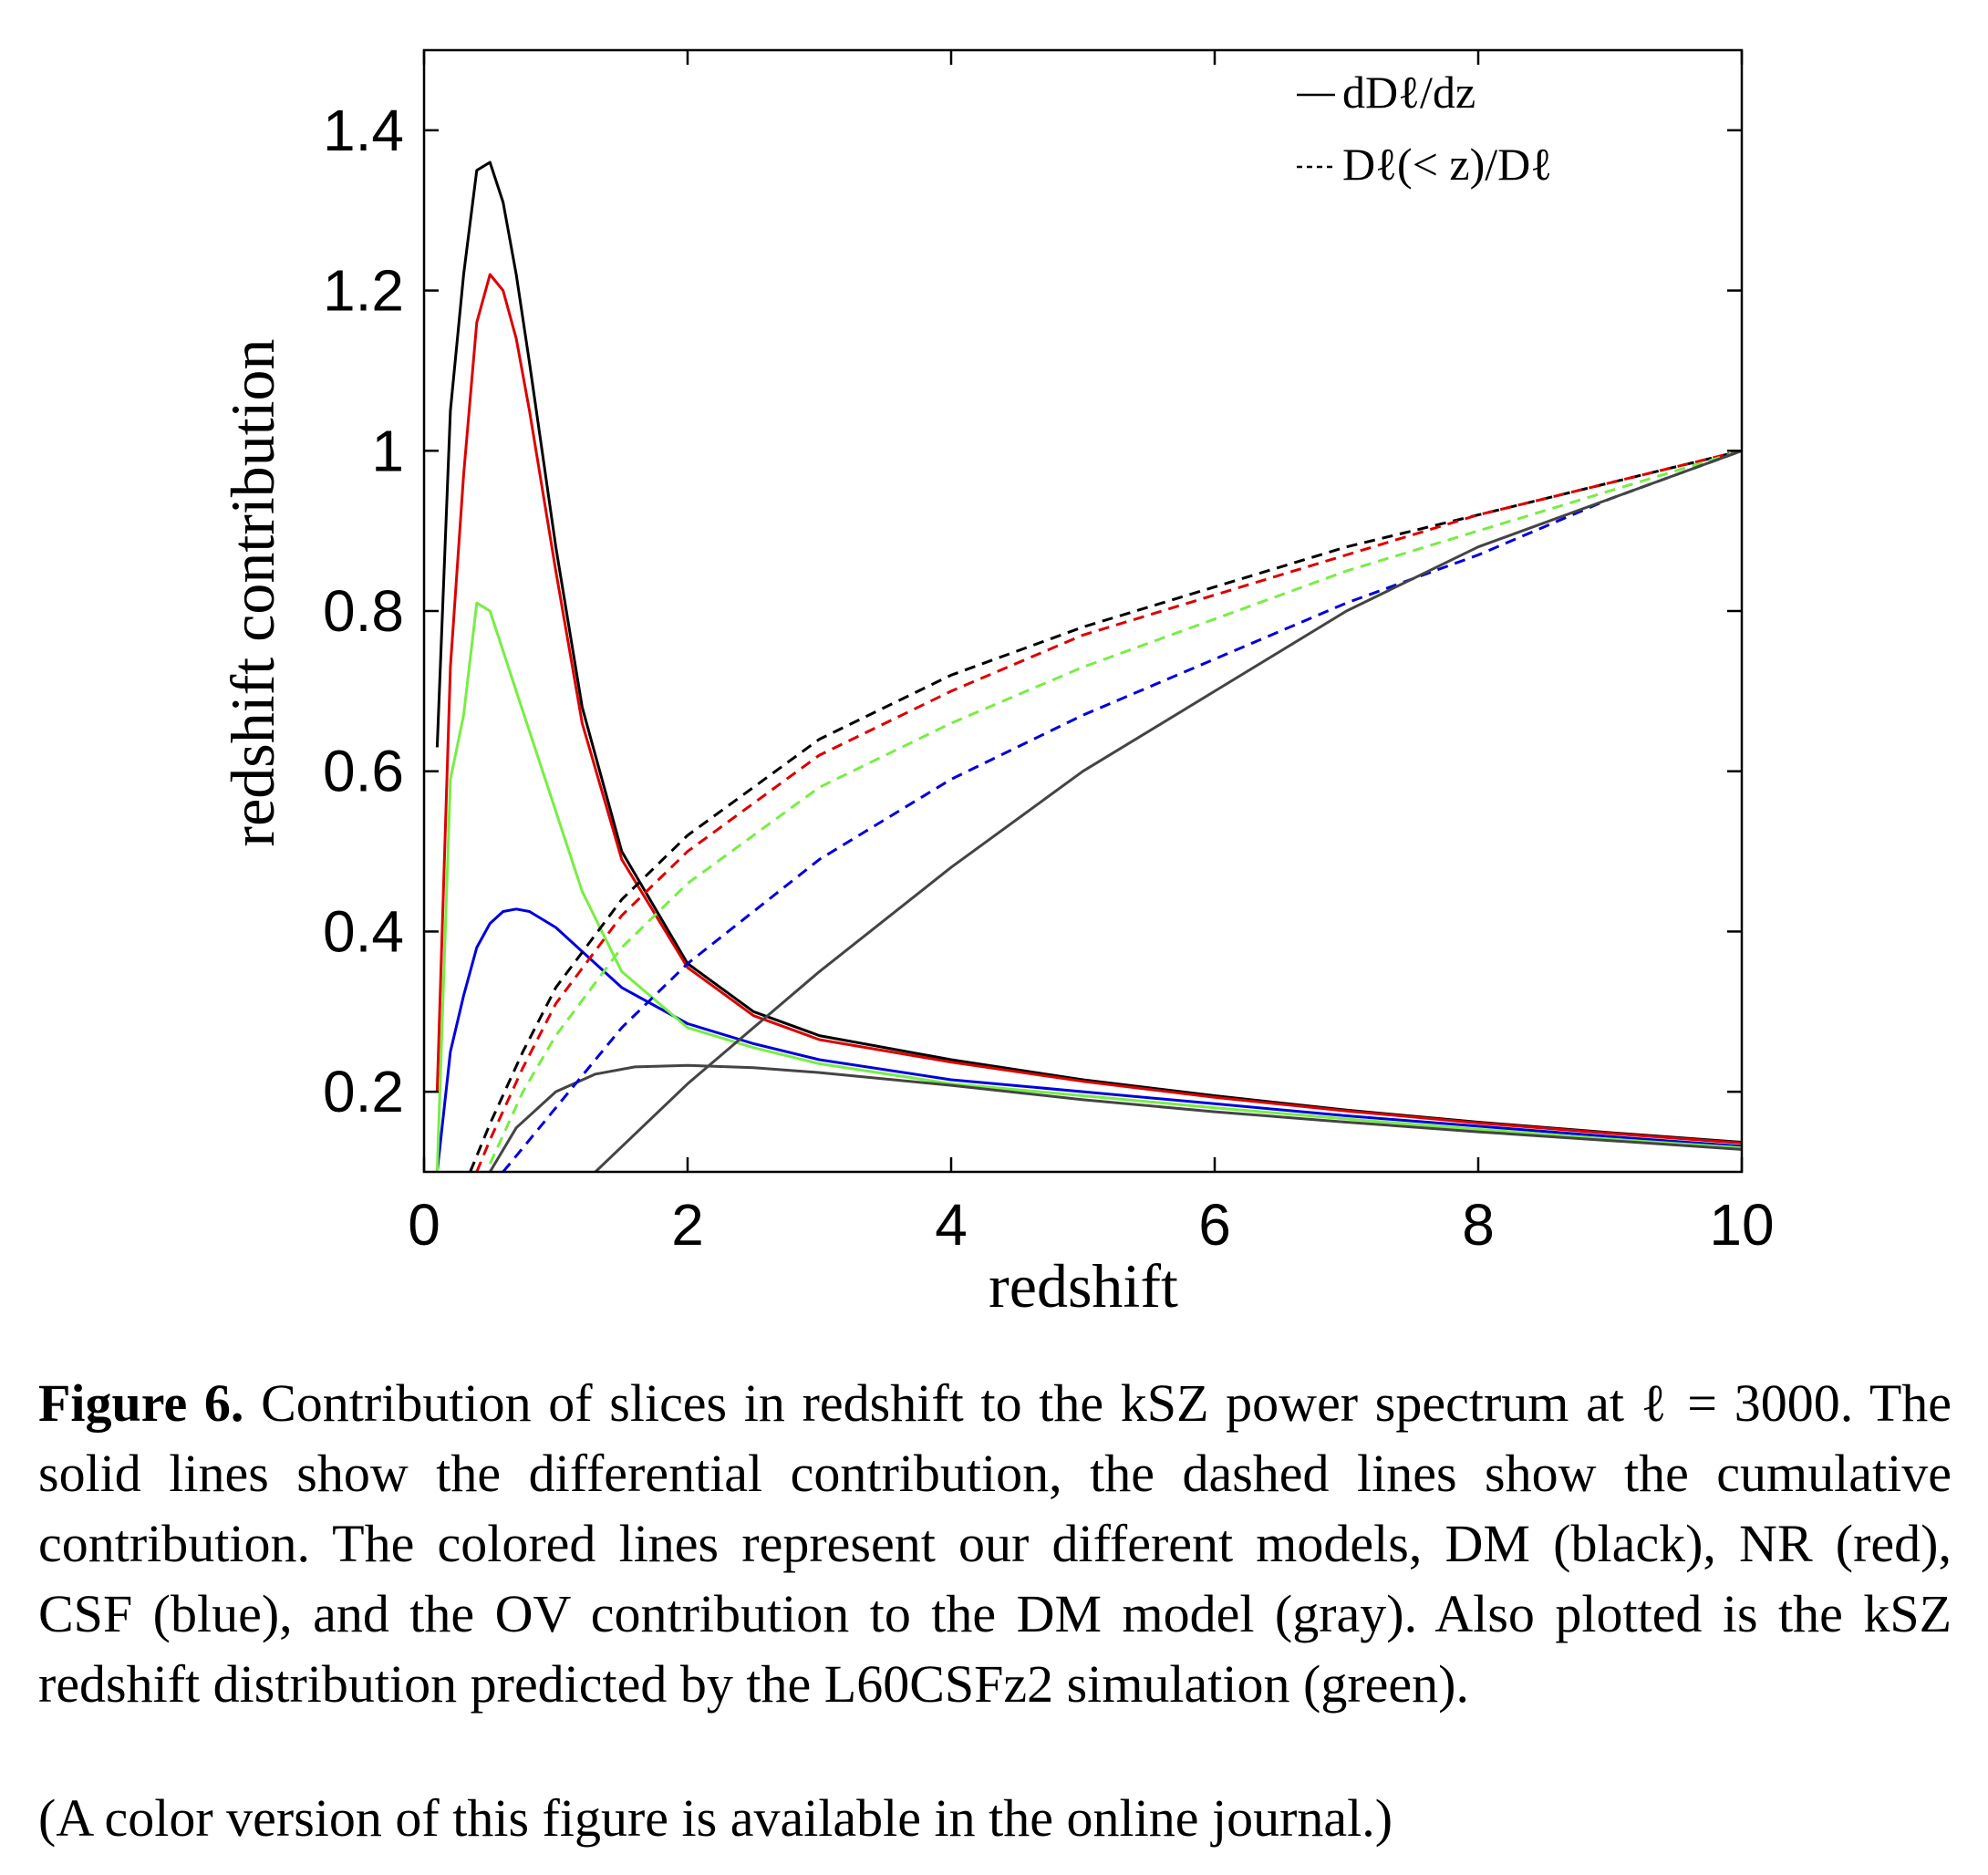  Describe the element at coordinates (363, 931) in the screenshot. I see `y-tick-label: 0.4` at that location.